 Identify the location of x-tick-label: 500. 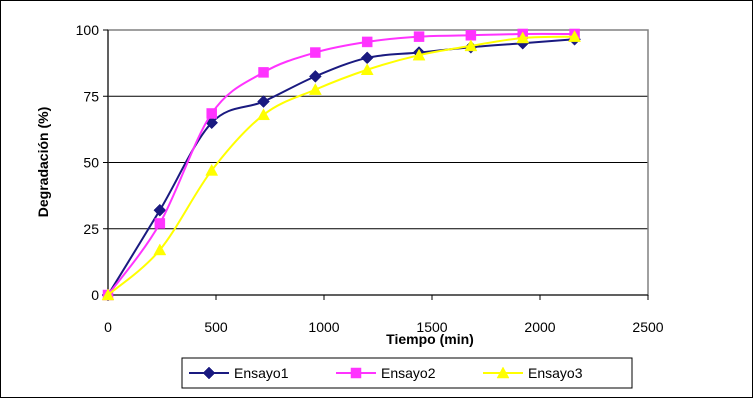
(216, 327).